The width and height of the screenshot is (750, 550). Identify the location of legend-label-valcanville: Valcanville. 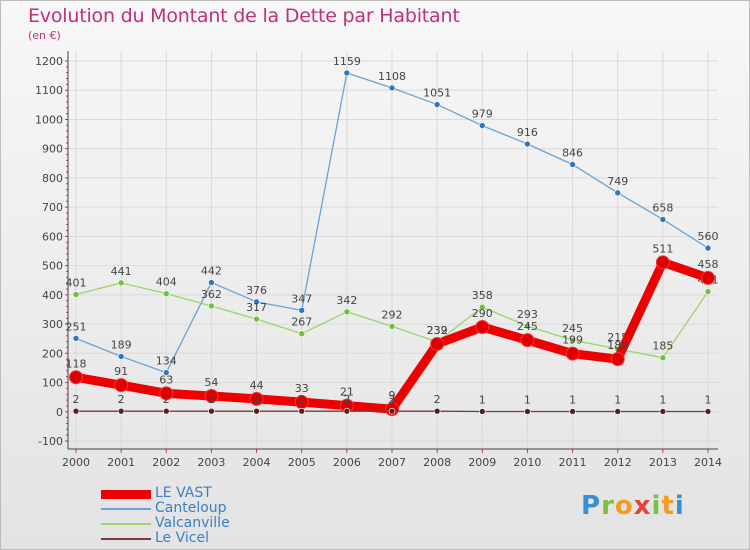
(192, 523).